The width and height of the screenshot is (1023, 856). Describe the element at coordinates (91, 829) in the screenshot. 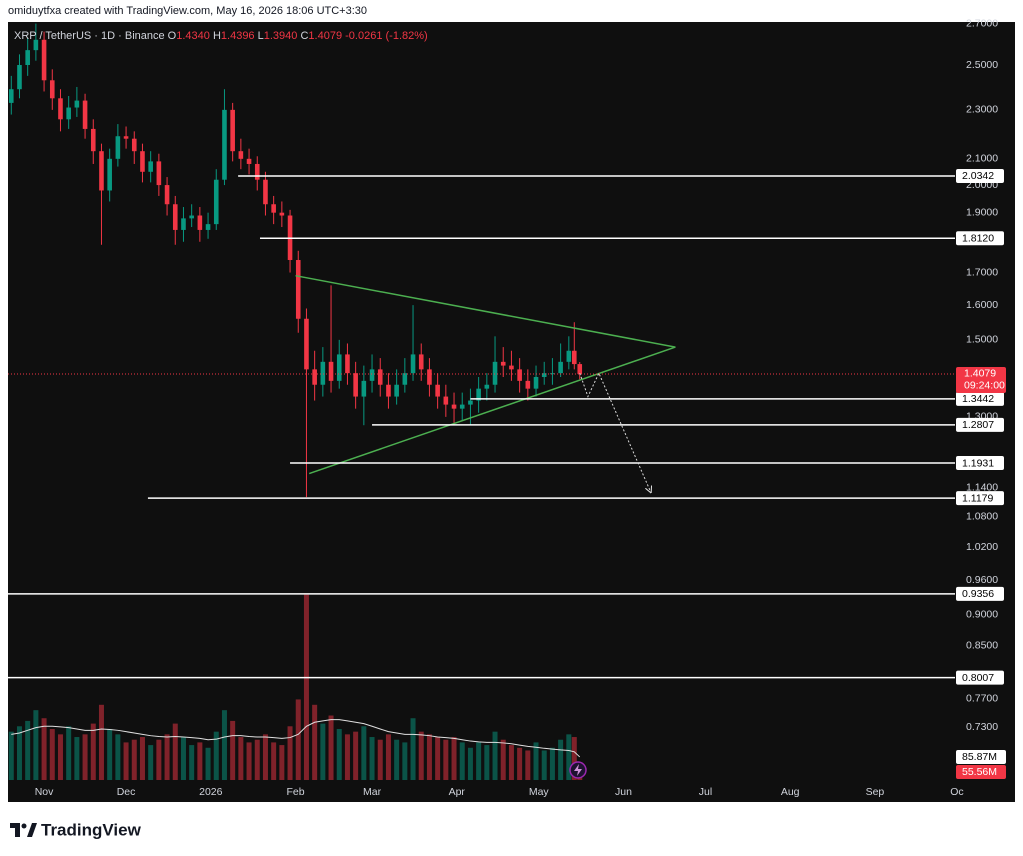

I see `brand-name: TradingView` at that location.